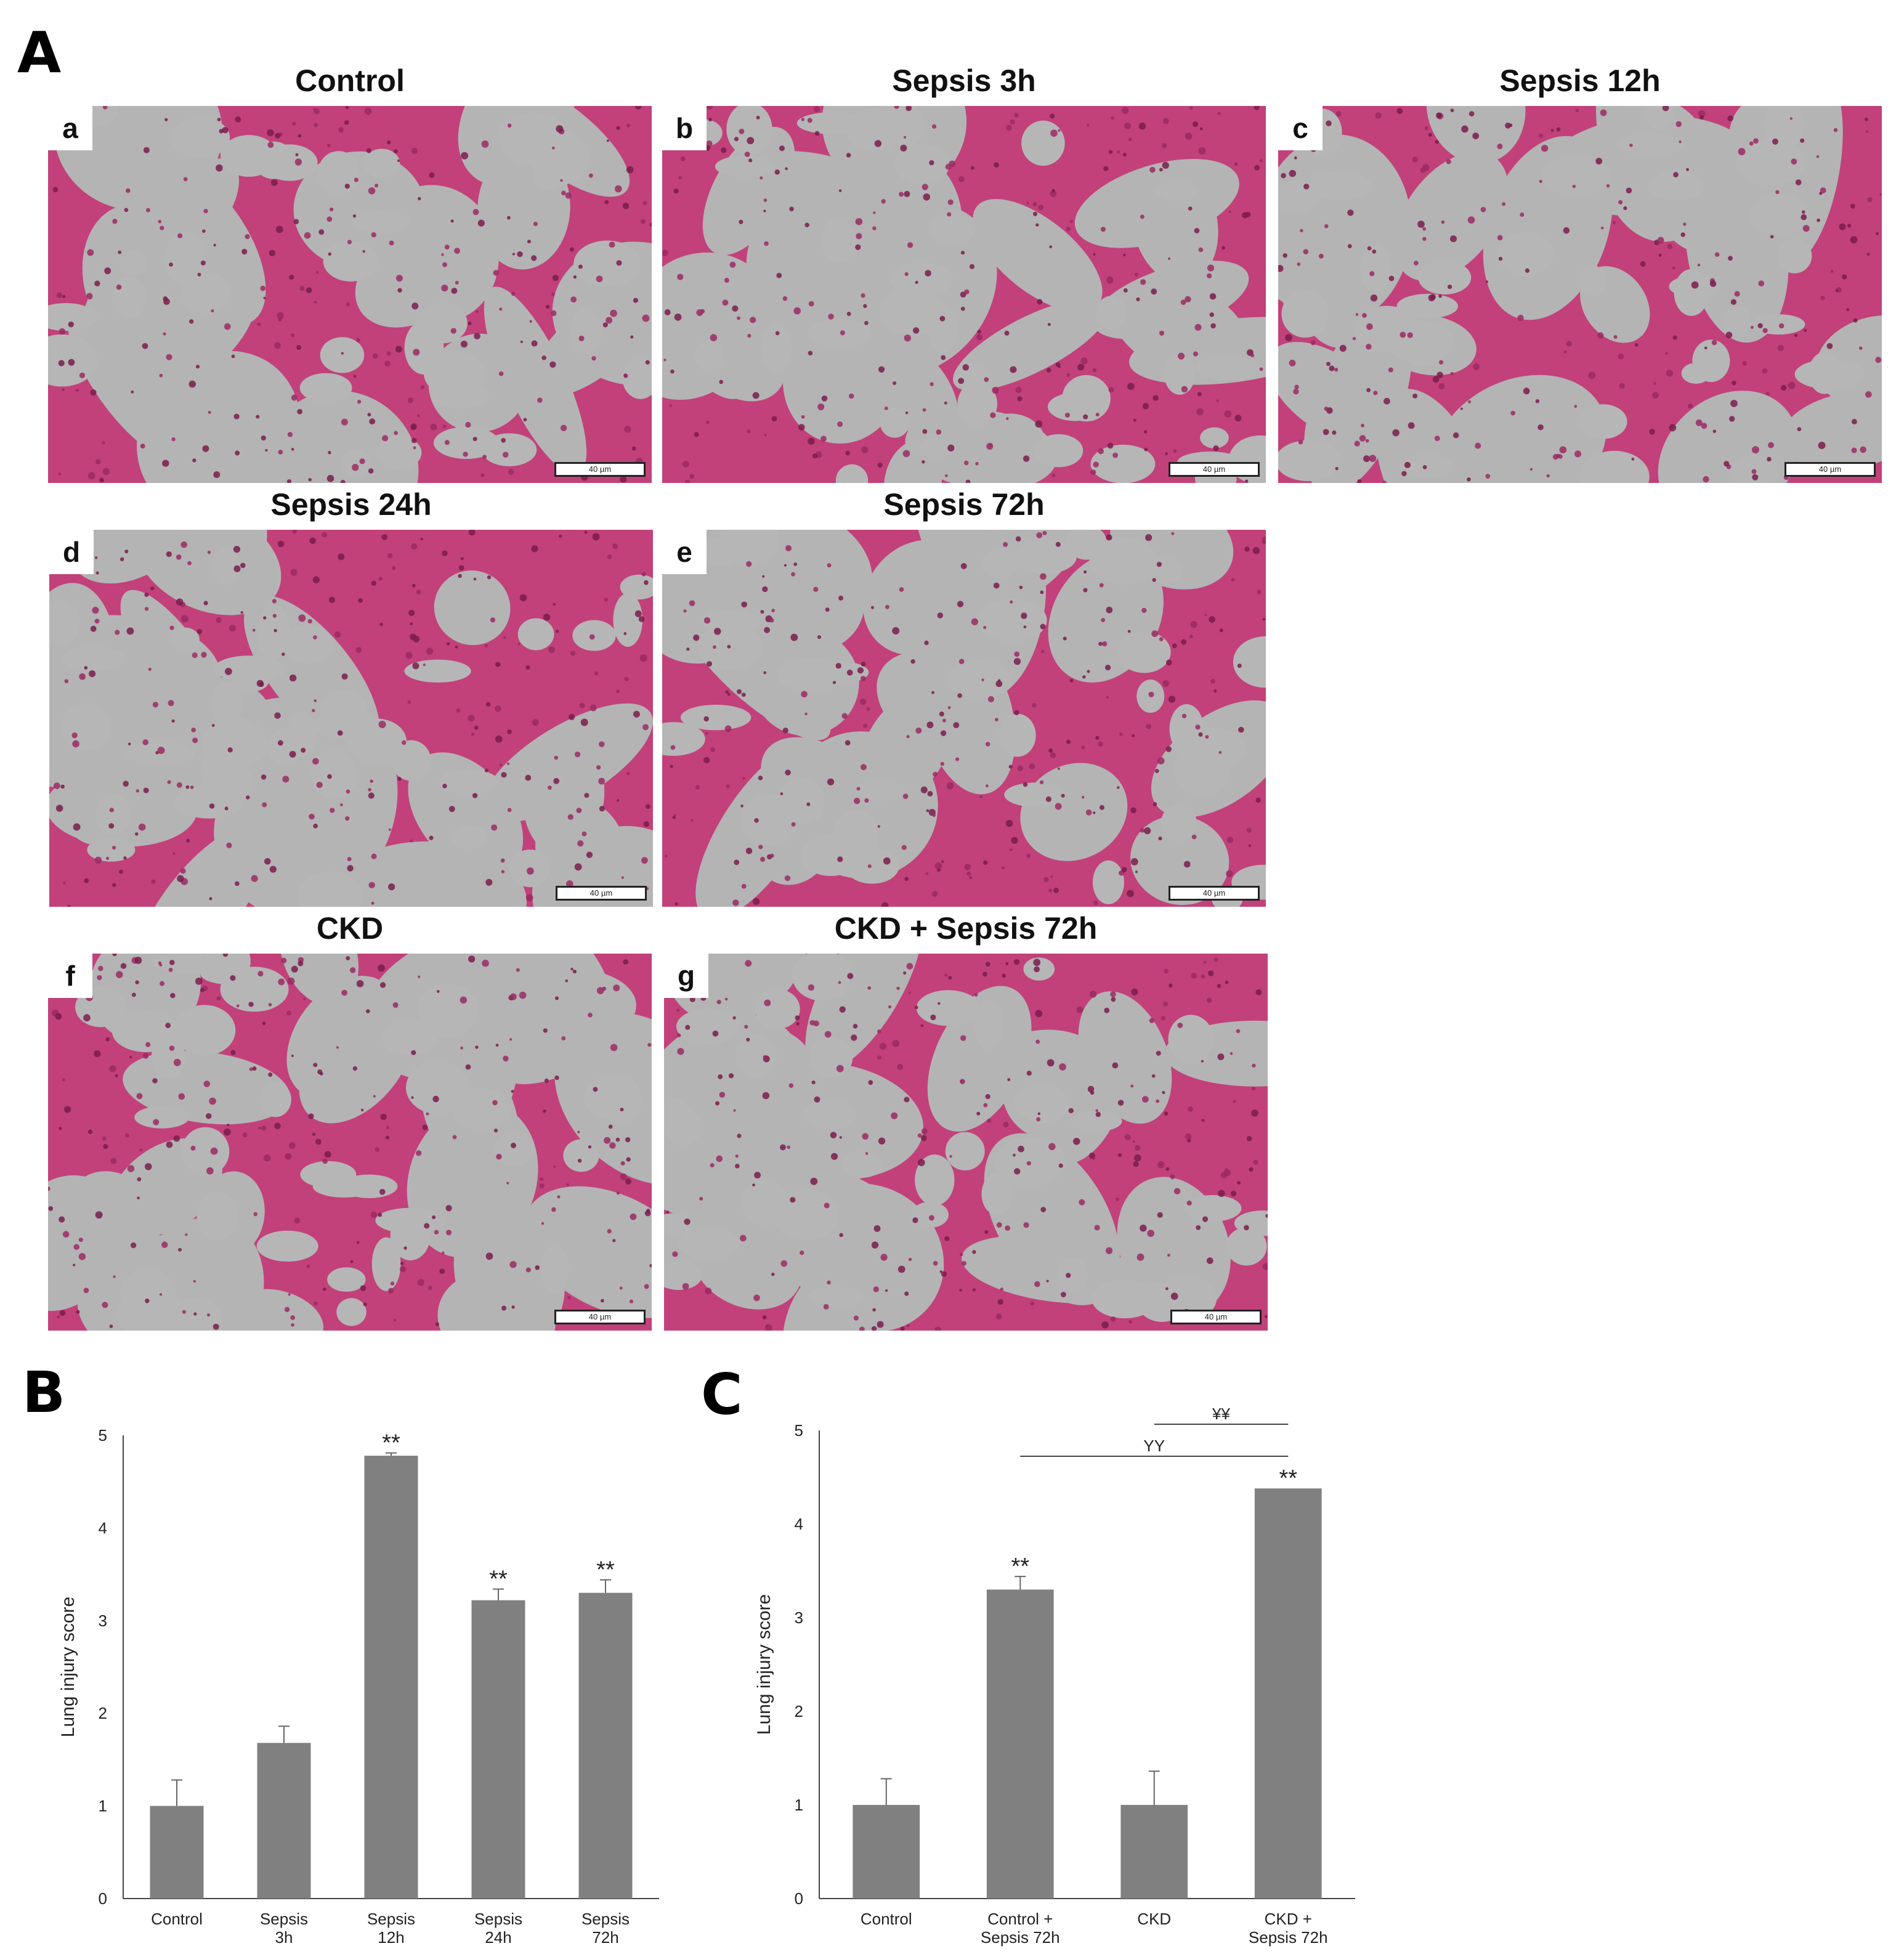 The width and height of the screenshot is (1904, 1954). I want to click on micrograph-g: g 40 µm, so click(966, 1143).